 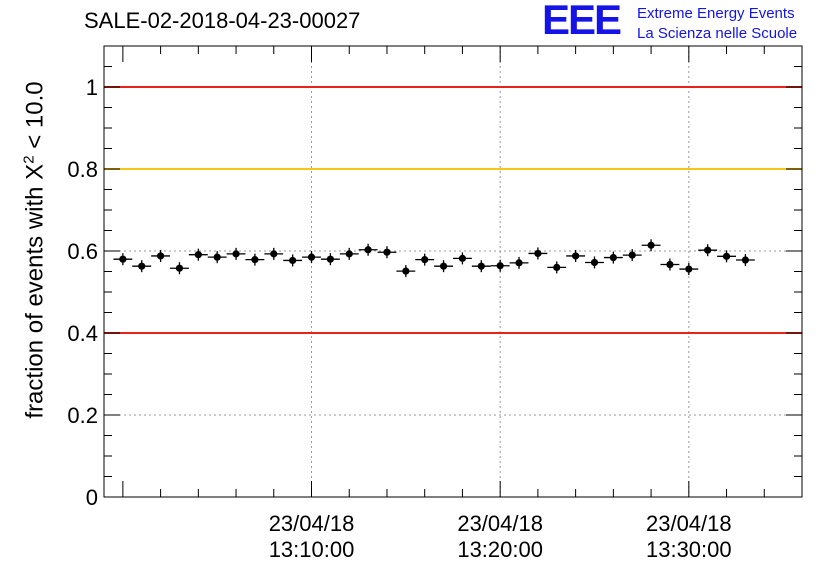 I want to click on x-tick-label-time: 13:30:00, so click(x=689, y=549).